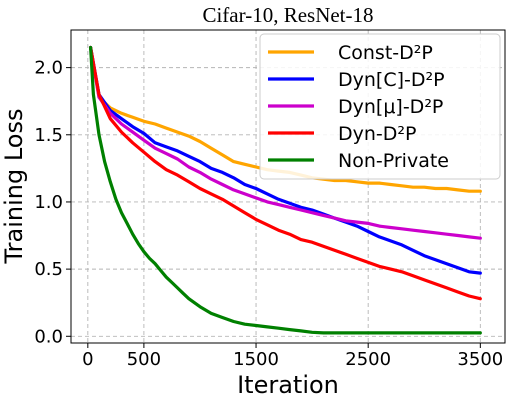 The image size is (511, 405). Describe the element at coordinates (14, 187) in the screenshot. I see `y-axis-title: Training Loss` at that location.